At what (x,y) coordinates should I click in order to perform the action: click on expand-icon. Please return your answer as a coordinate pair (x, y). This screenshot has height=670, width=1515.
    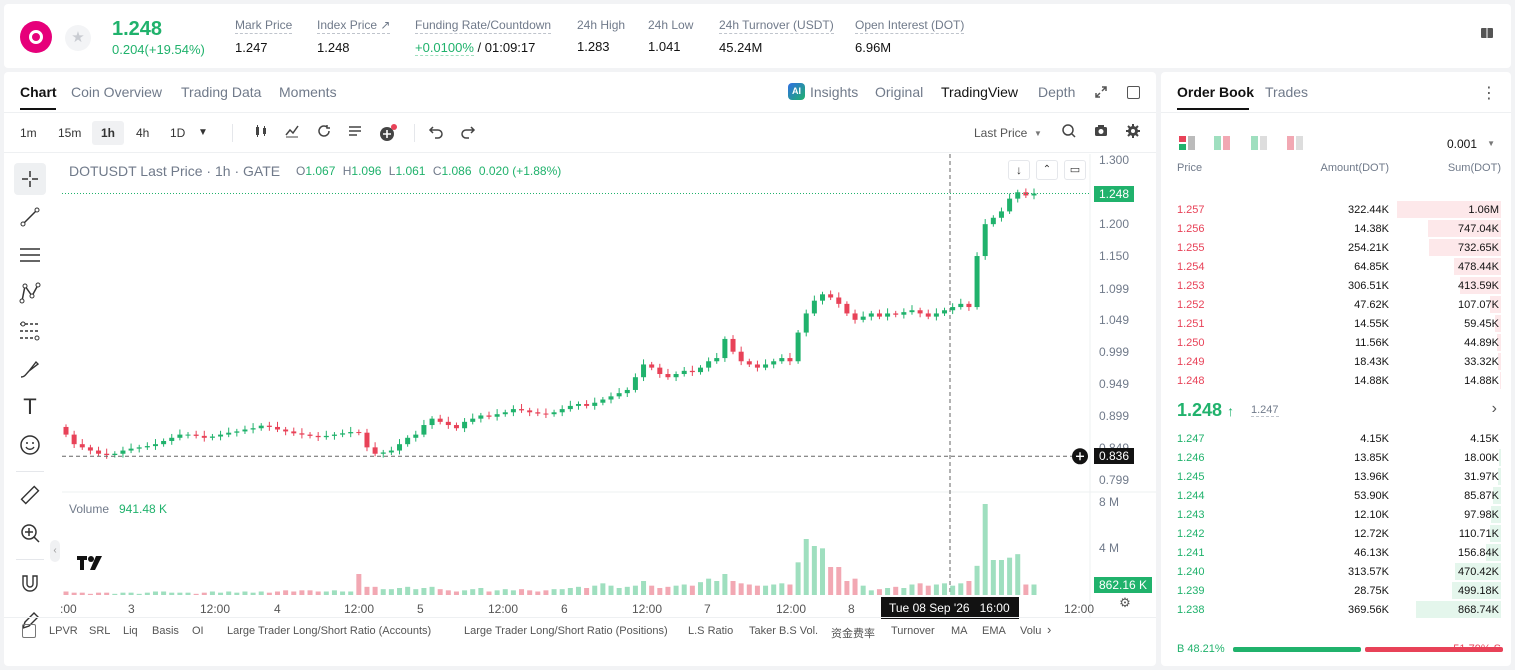
    Looking at the image, I should click on (1101, 92).